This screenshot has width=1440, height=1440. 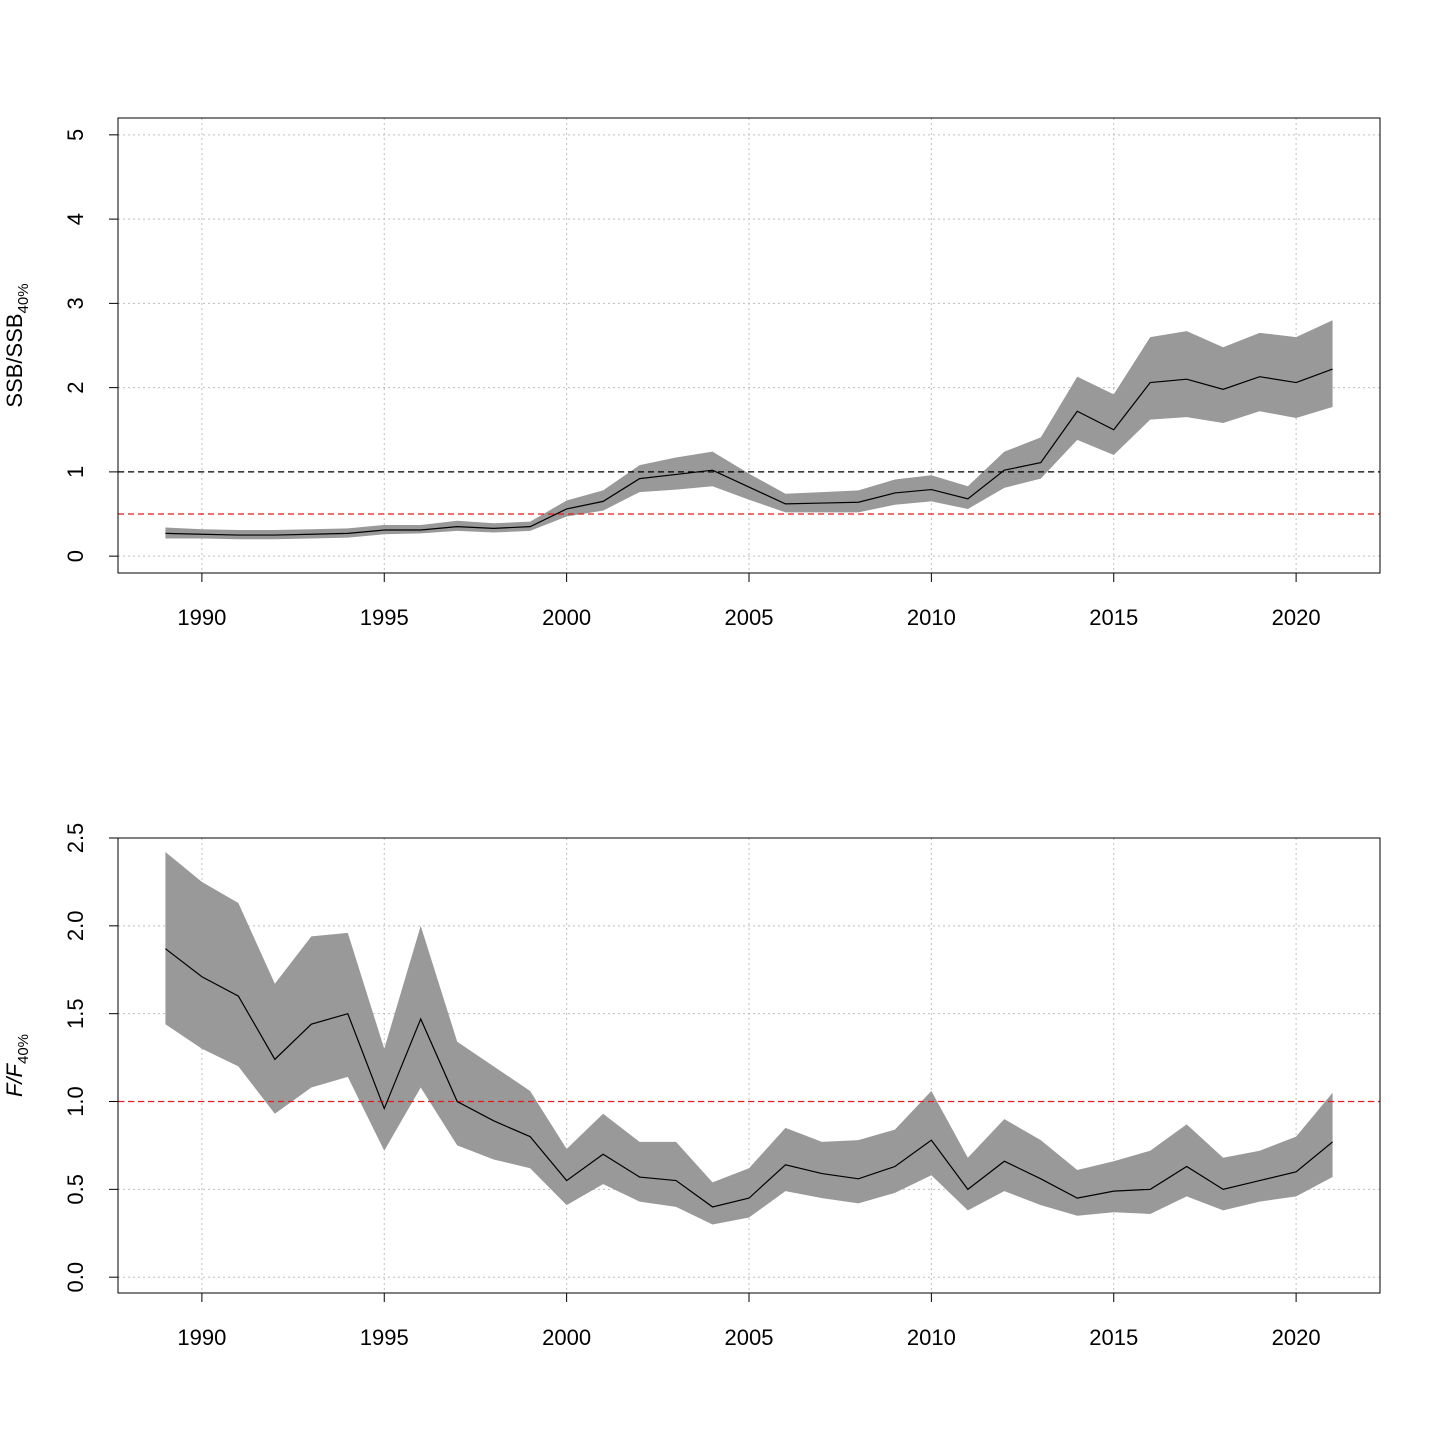 I want to click on y-tick-label: 0.0, so click(x=75, y=1277).